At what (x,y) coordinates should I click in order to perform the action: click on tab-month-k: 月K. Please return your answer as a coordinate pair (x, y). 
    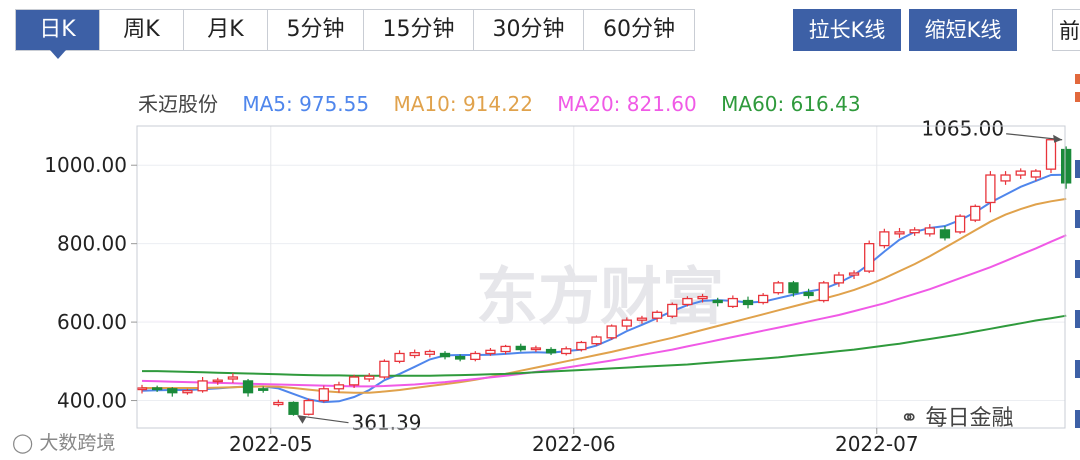
    Looking at the image, I should click on (226, 30).